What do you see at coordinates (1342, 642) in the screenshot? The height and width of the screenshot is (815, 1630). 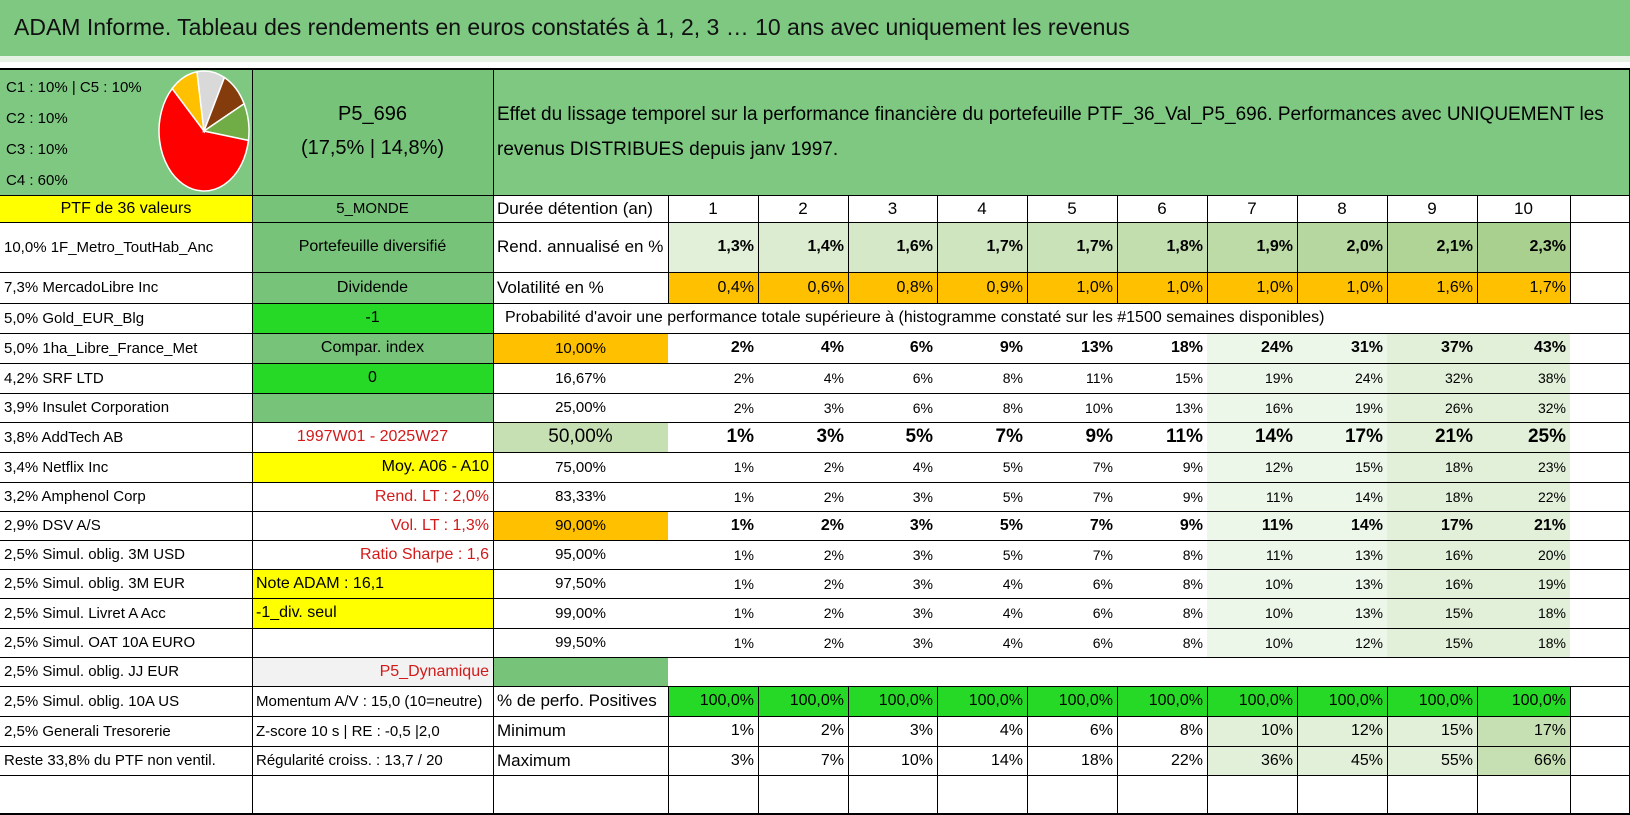 I see `proba-value: 12%` at bounding box center [1342, 642].